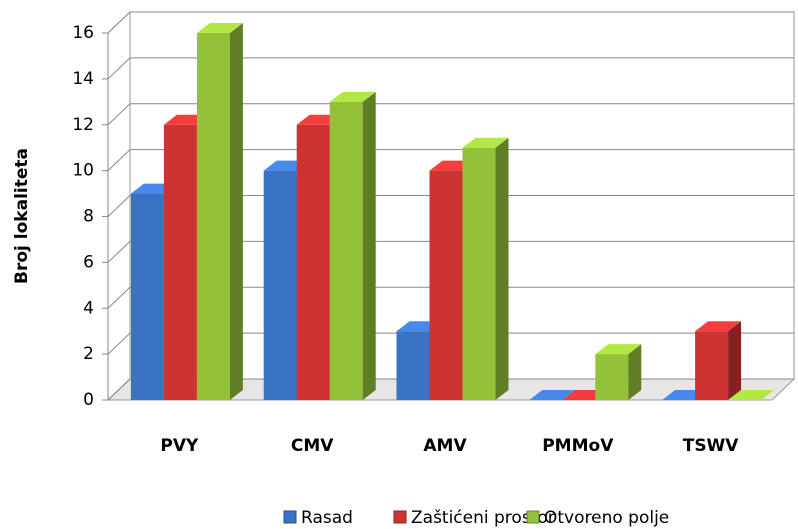 This screenshot has width=798, height=529. What do you see at coordinates (606, 518) in the screenshot?
I see `legend-label: Otvoreno polje` at bounding box center [606, 518].